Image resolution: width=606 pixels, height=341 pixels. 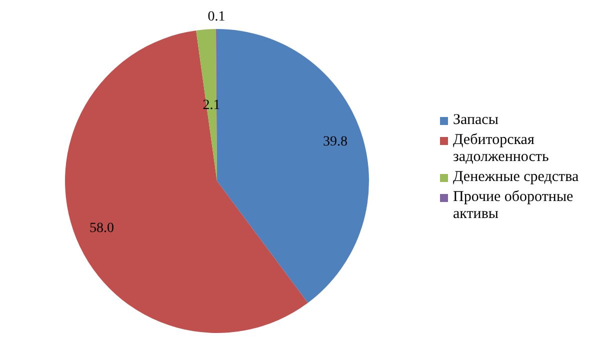 What do you see at coordinates (513, 206) in the screenshot?
I see `legend-label: Прочие оборотные активы` at bounding box center [513, 206].